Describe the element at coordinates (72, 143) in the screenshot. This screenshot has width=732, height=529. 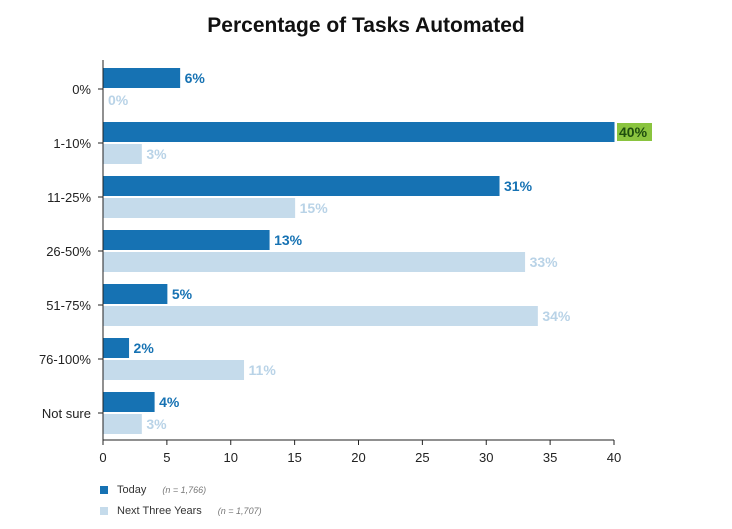
I see `y-tick-label-1-10: 1-10%` at that location.